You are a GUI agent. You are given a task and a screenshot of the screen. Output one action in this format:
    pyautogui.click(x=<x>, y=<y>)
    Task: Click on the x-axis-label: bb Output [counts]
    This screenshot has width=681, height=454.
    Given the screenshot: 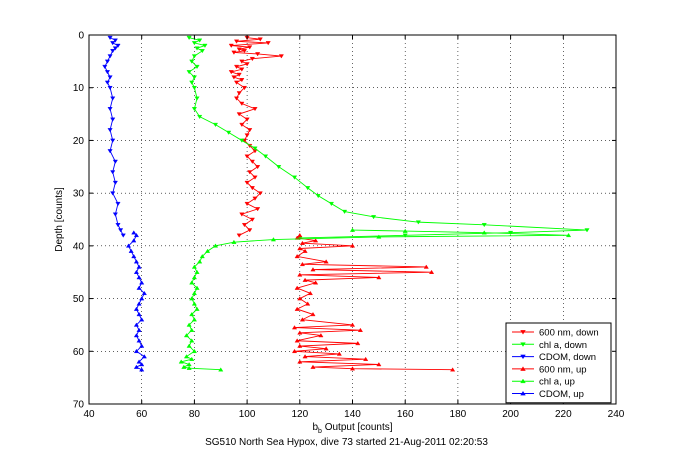 What is the action you would take?
    pyautogui.click(x=352, y=428)
    